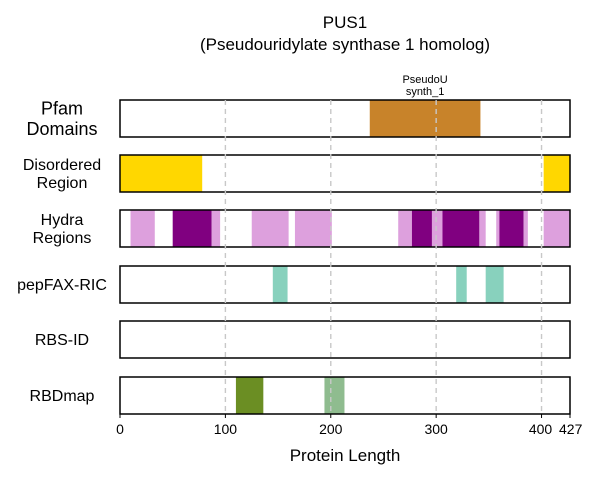 This screenshot has width=600, height=480. I want to click on track-label: Pfam, so click(62, 109).